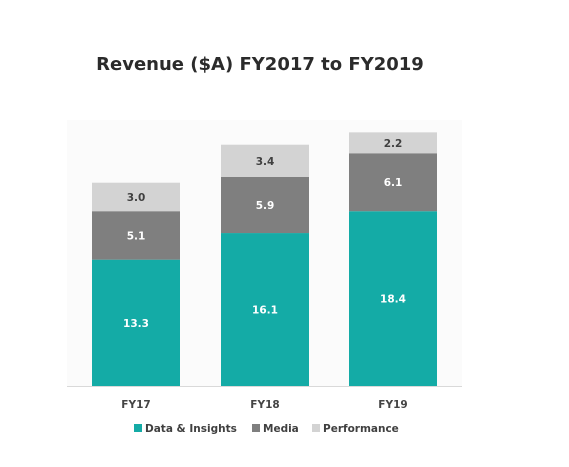  I want to click on legend-swatch-data-and-insights, so click(138, 428).